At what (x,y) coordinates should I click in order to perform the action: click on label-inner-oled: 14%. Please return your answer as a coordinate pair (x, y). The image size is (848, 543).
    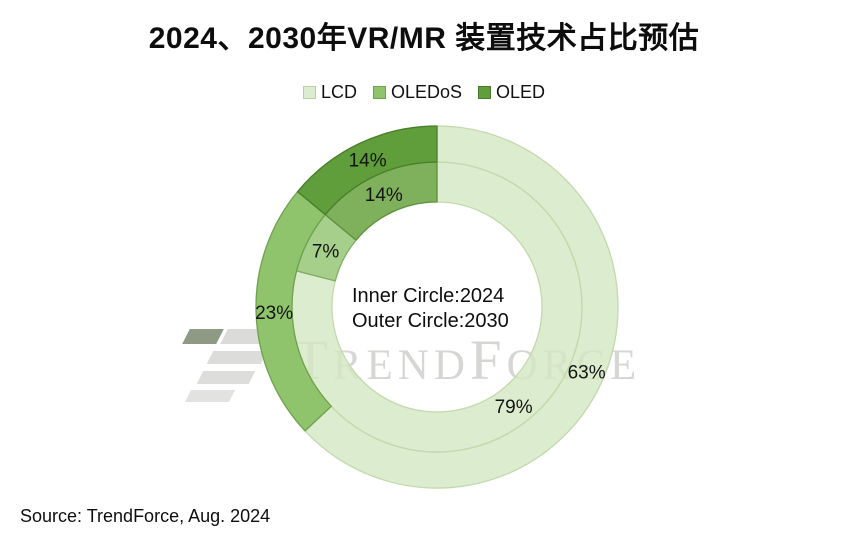
    Looking at the image, I should click on (384, 195).